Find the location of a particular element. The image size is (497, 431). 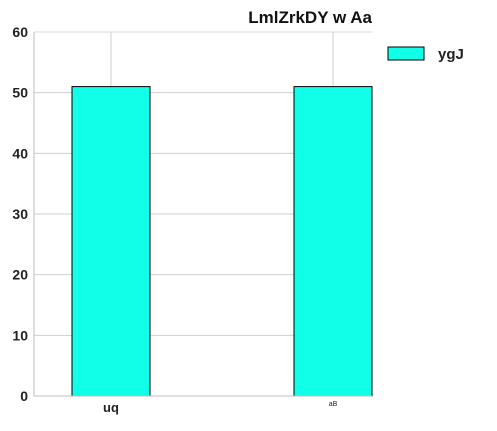

y-tick-label-40: 40 is located at coordinates (20, 153).